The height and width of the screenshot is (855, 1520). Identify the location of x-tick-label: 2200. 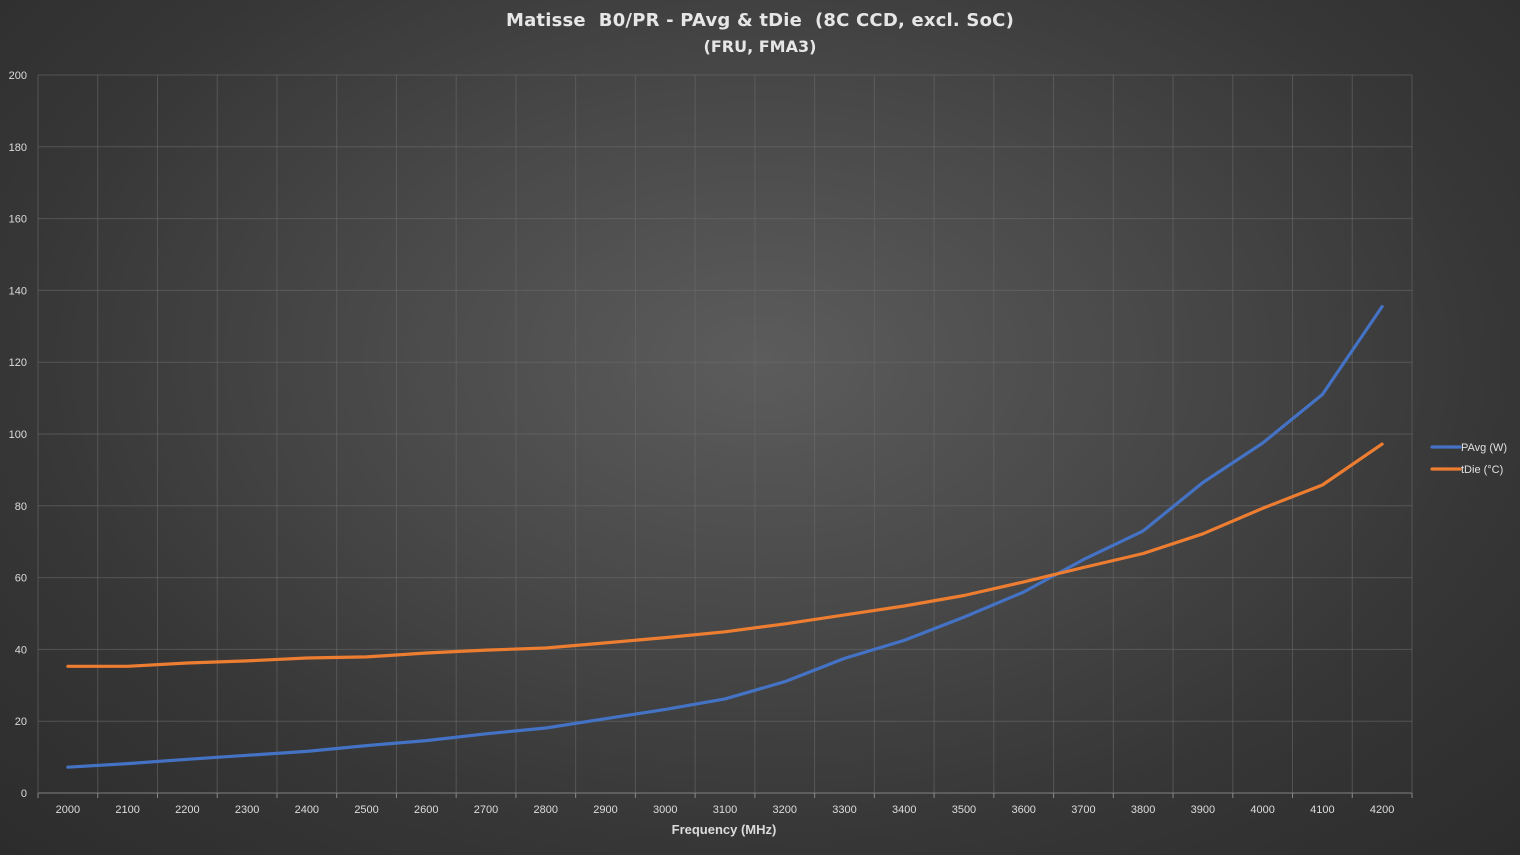
(187, 810).